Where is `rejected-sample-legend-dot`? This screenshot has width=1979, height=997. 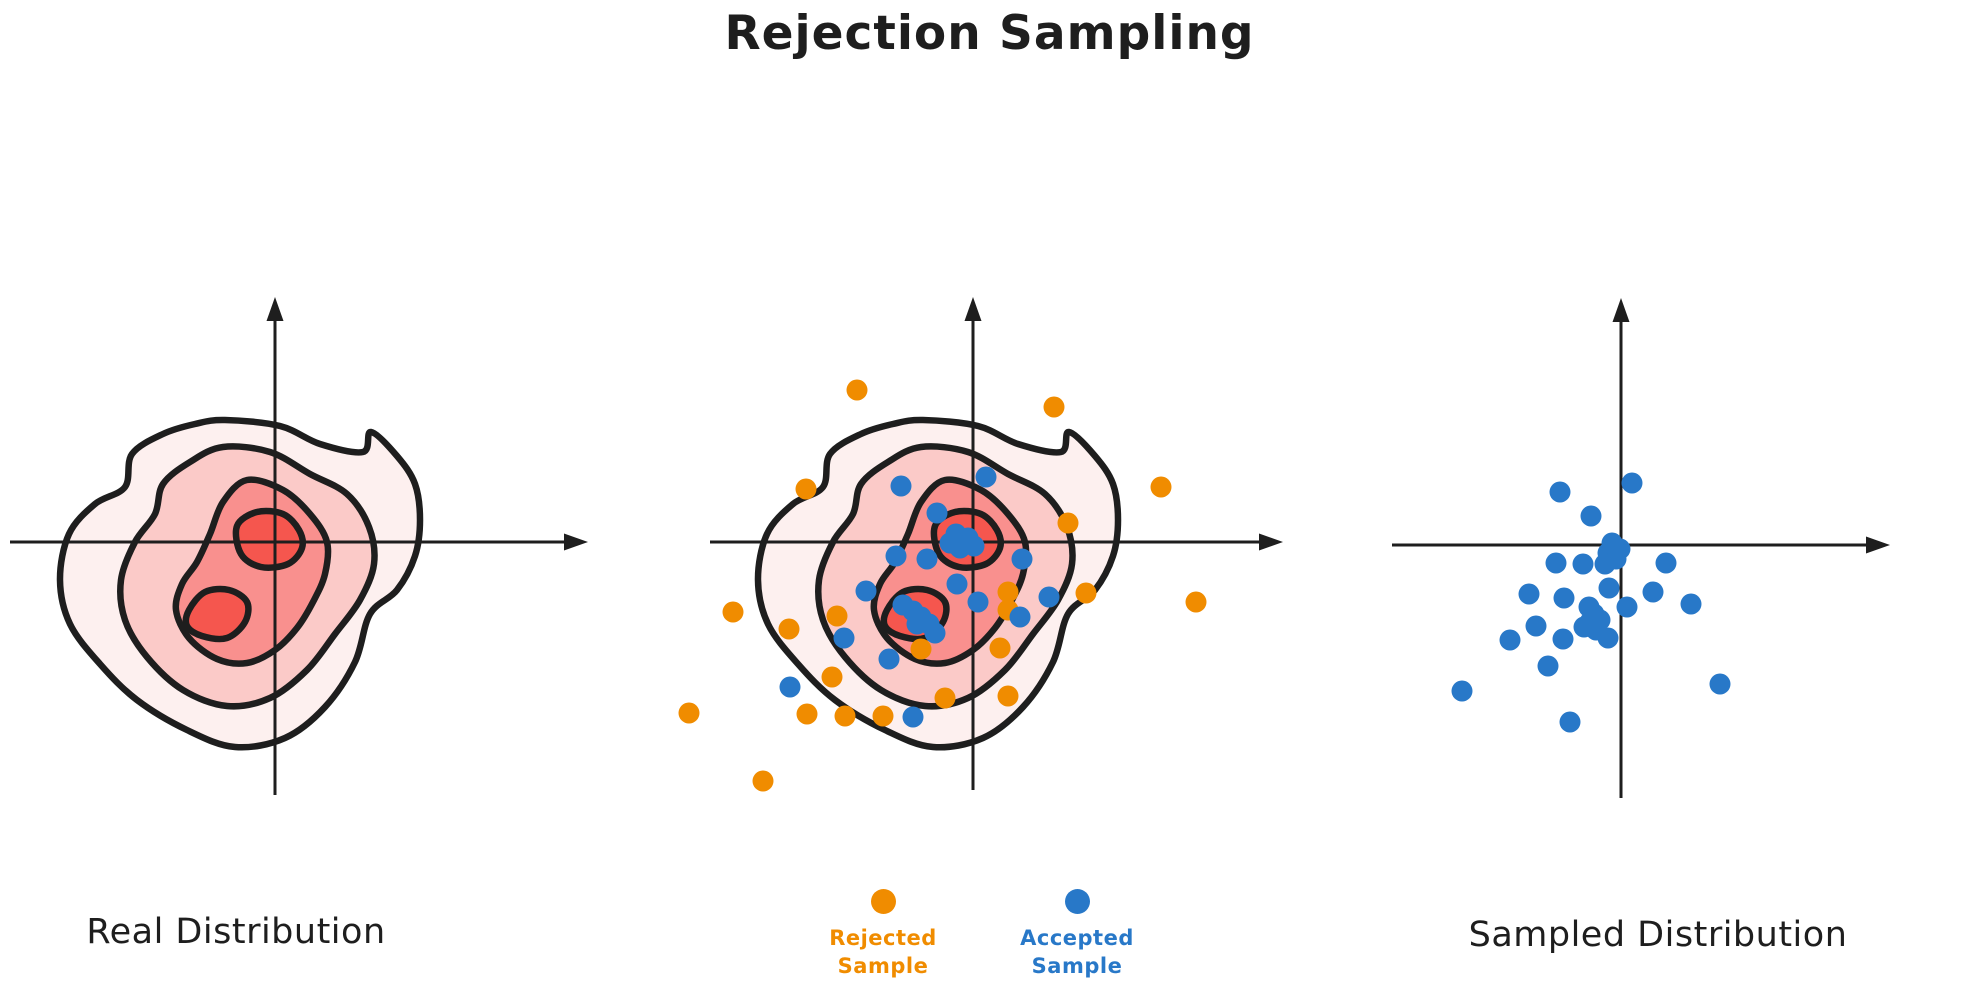
rejected-sample-legend-dot is located at coordinates (883, 901).